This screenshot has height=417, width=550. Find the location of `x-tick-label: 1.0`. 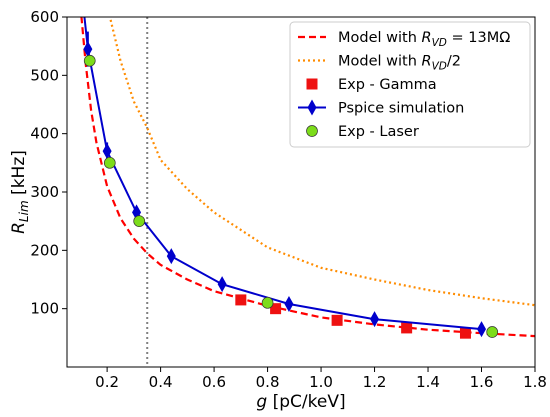

x-tick-label: 1.0 is located at coordinates (321, 382).